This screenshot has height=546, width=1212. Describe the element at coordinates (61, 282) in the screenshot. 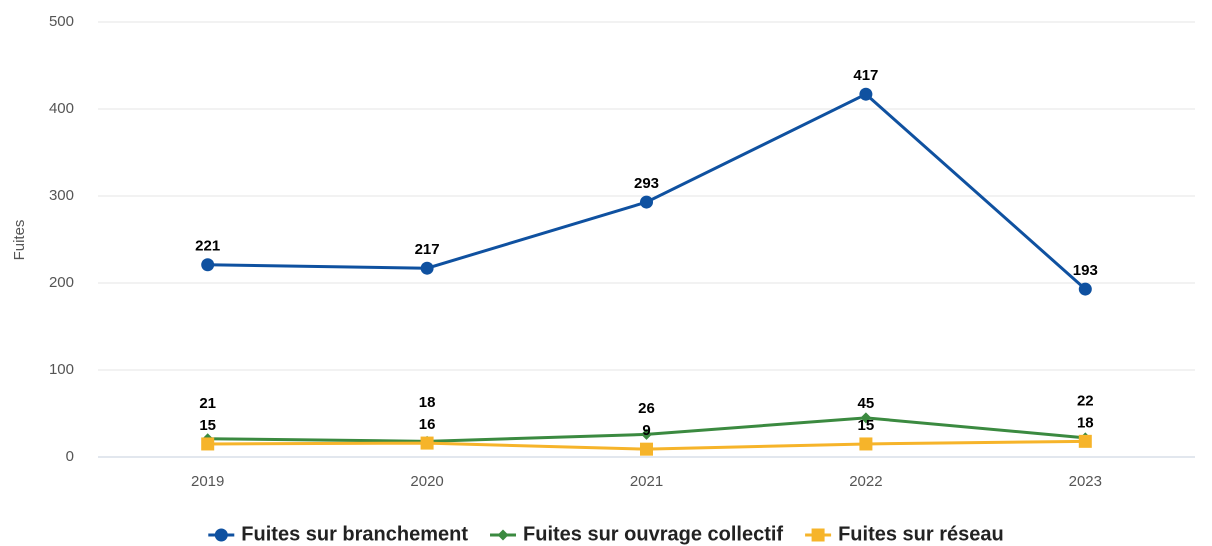

I see `y-tick-label: 200` at that location.